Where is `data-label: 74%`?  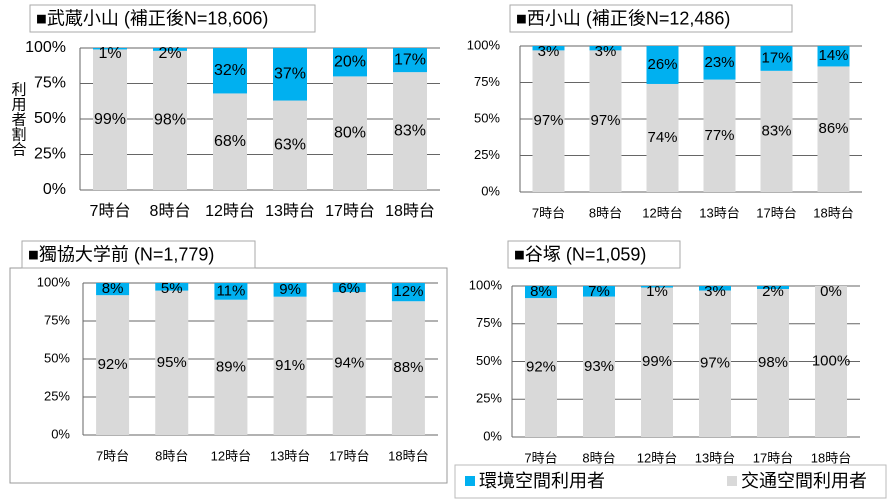 data-label: 74% is located at coordinates (662, 137).